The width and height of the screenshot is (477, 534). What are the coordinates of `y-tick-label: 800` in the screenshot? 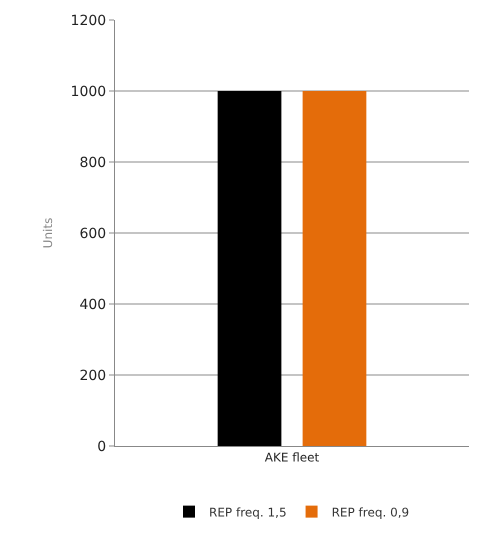 It's located at (92, 162).